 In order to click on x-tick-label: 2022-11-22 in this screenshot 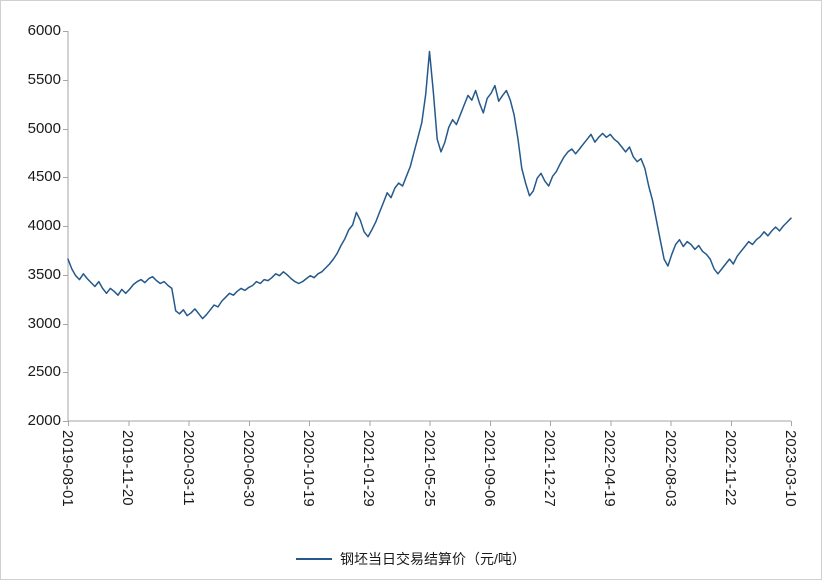, I will do `click(730, 468)`.